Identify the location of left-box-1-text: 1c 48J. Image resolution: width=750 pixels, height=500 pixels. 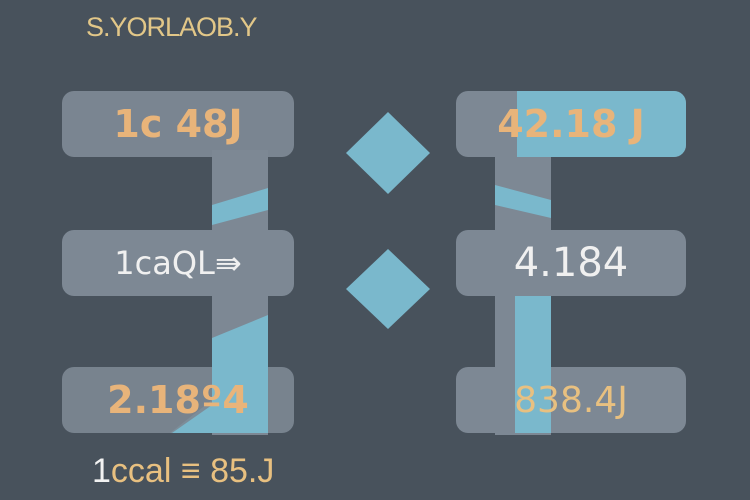
(178, 124).